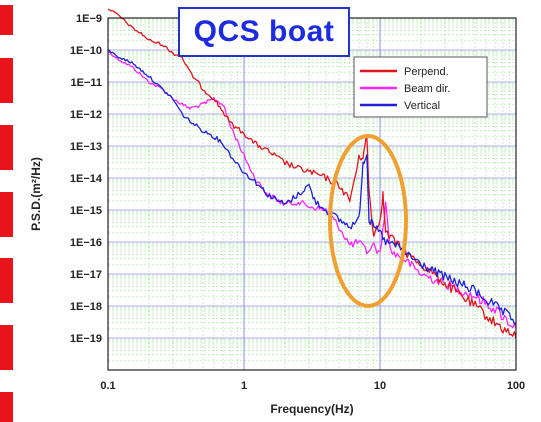 This screenshot has height=422, width=541. I want to click on legend: Perpend. Beam dir. Vertical, so click(420, 87).